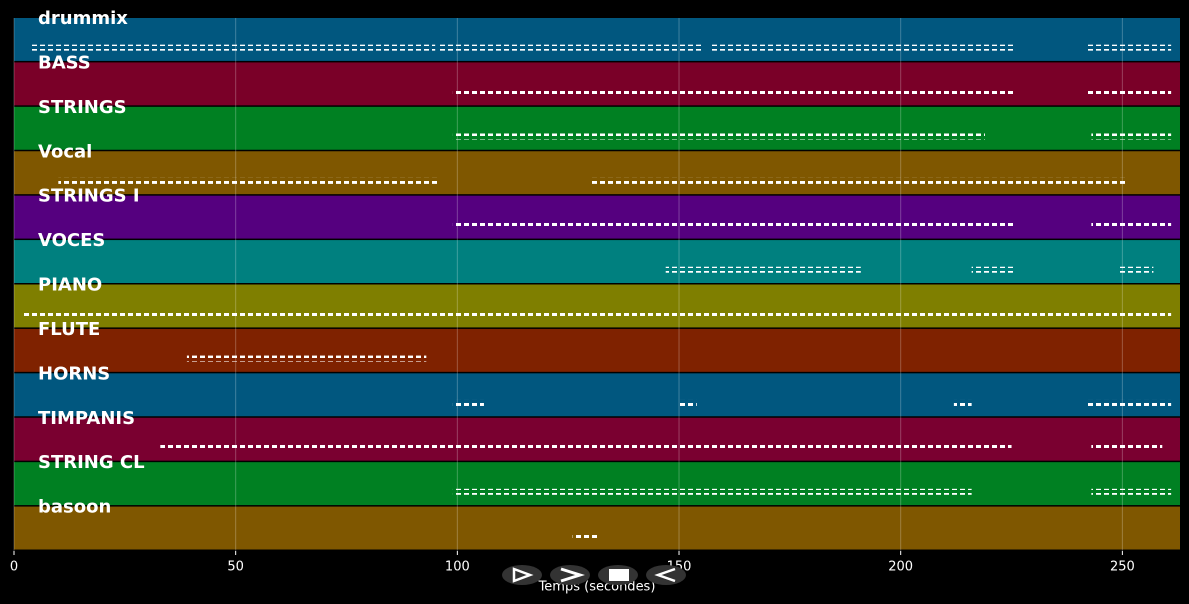  I want to click on track-label: TIMPANIS, so click(86, 418).